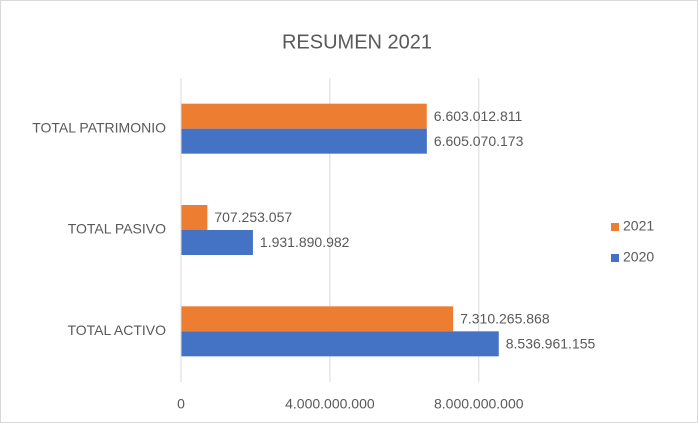  What do you see at coordinates (638, 226) in the screenshot?
I see `legend-label: 2021` at bounding box center [638, 226].